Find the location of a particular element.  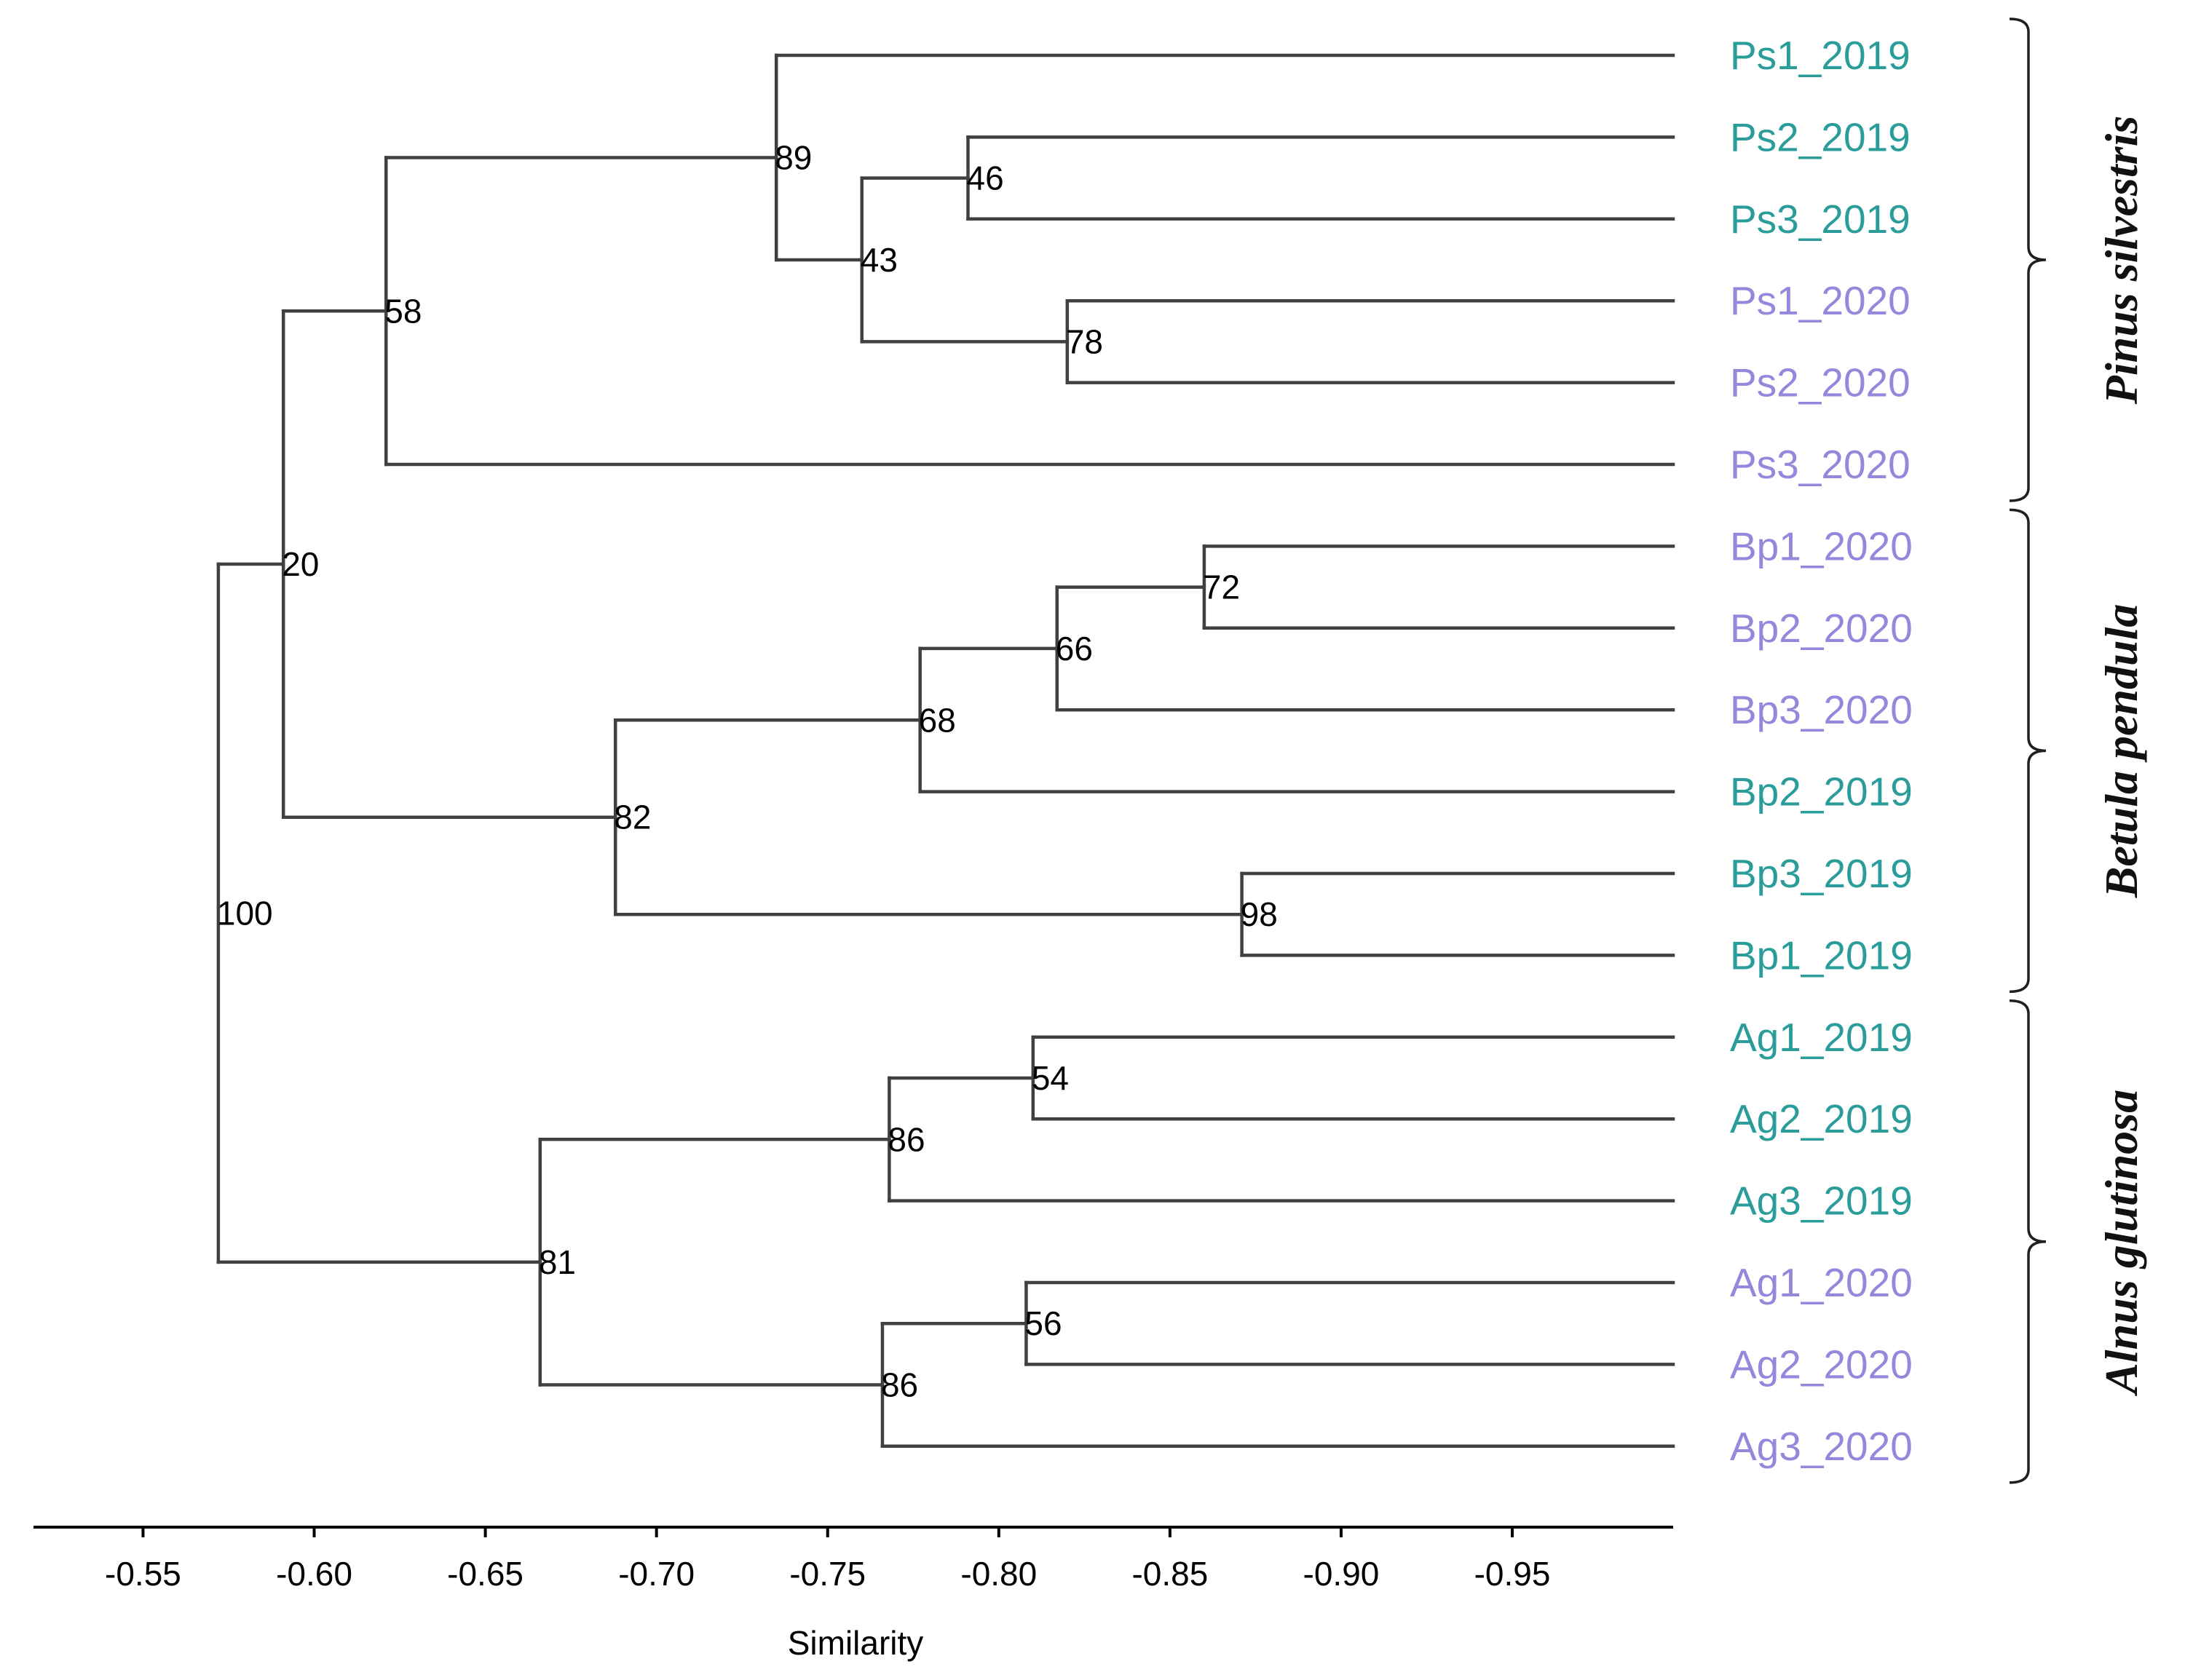

support-label-n20: 20 is located at coordinates (301, 564).